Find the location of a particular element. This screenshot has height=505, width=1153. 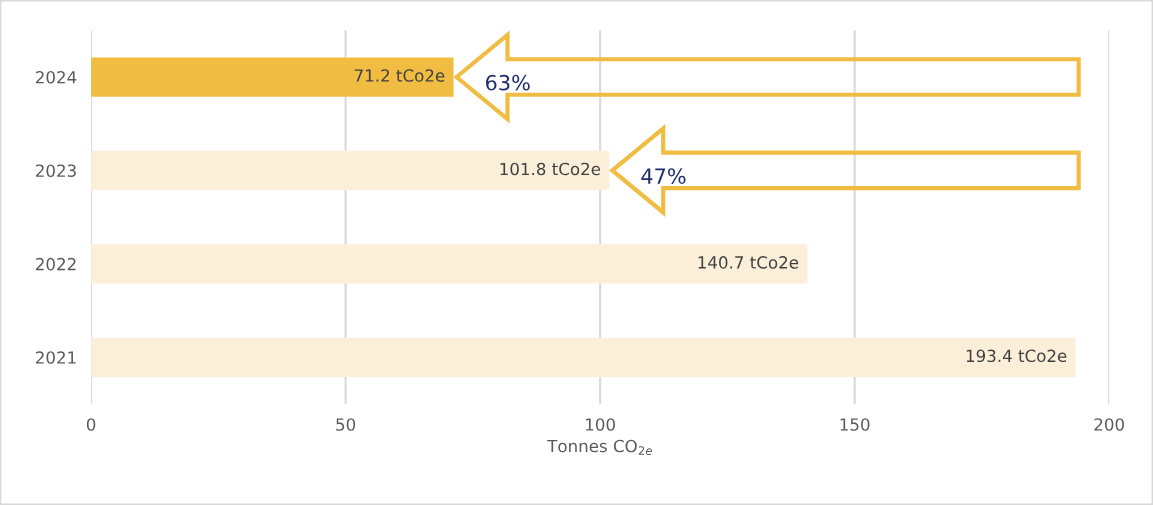

annotation: 47% is located at coordinates (663, 176).